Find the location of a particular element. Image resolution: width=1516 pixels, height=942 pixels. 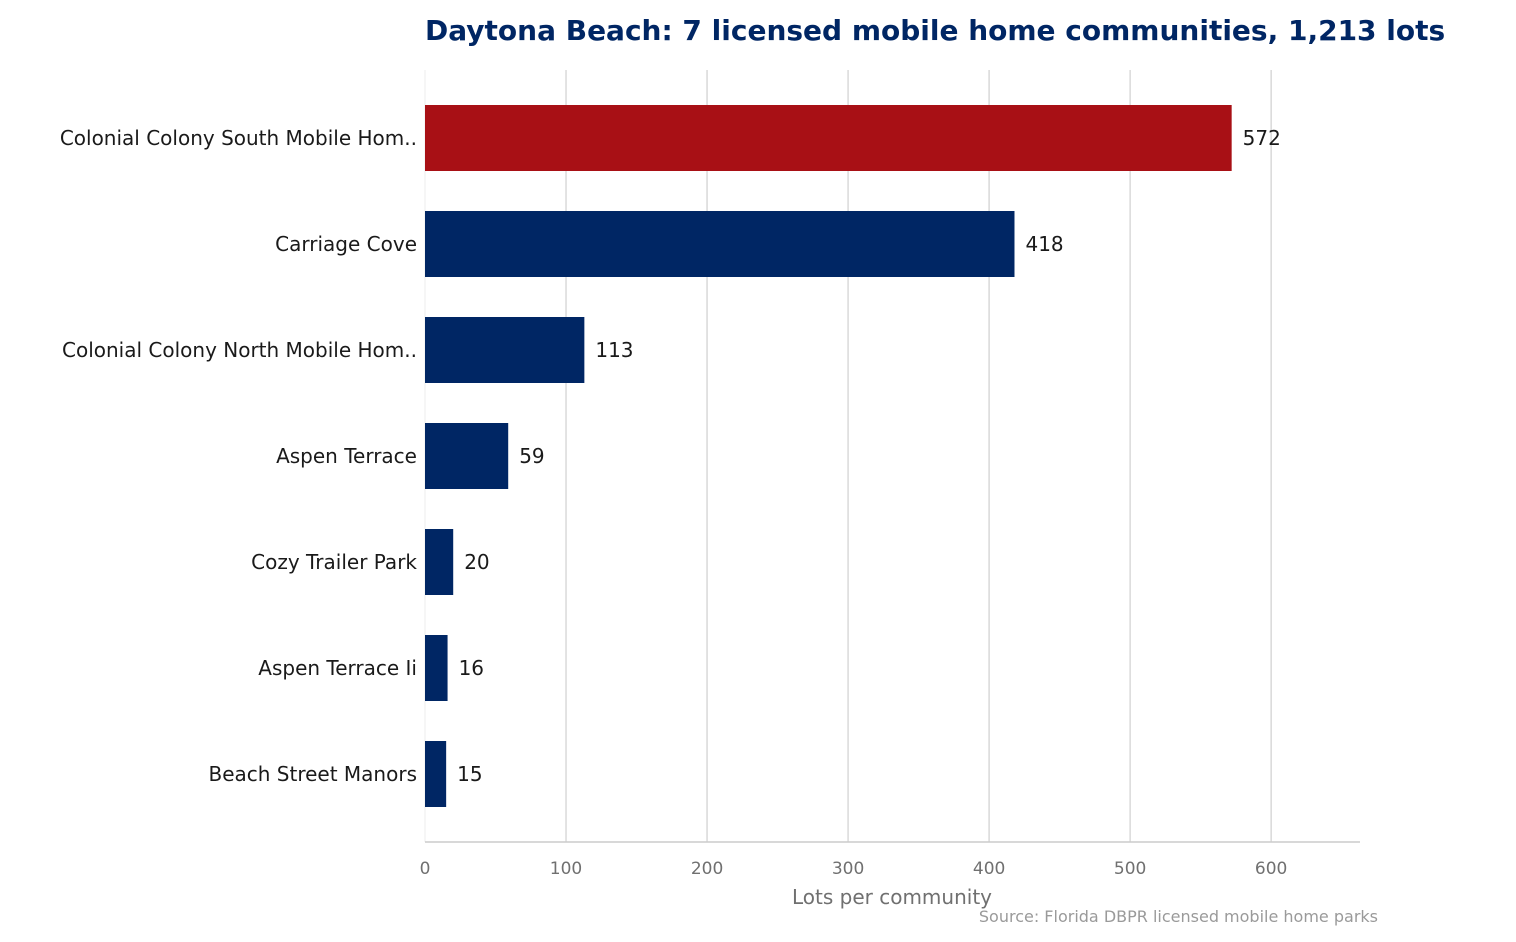

data-label: 418 is located at coordinates (1044, 244).